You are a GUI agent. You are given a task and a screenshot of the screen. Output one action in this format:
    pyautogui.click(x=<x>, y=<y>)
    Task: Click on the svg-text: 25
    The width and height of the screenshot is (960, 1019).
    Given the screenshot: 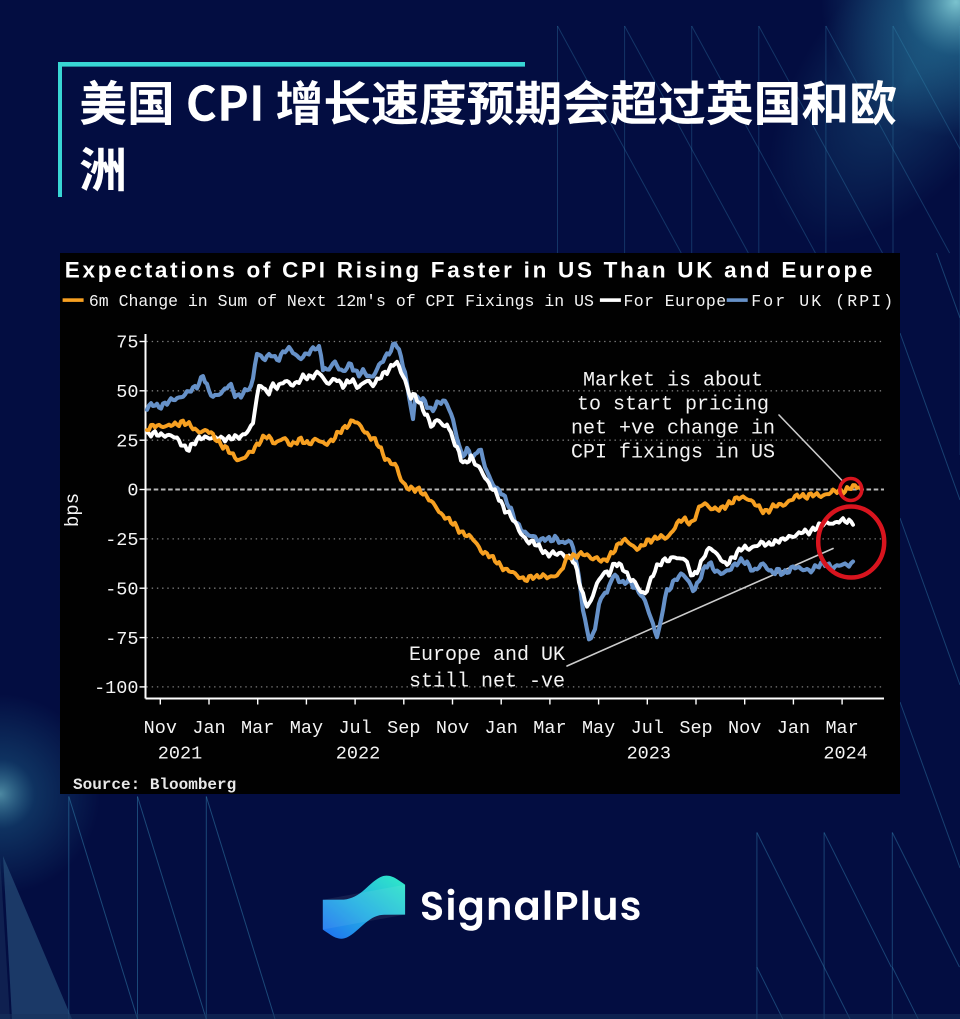 What is the action you would take?
    pyautogui.click(x=127, y=441)
    